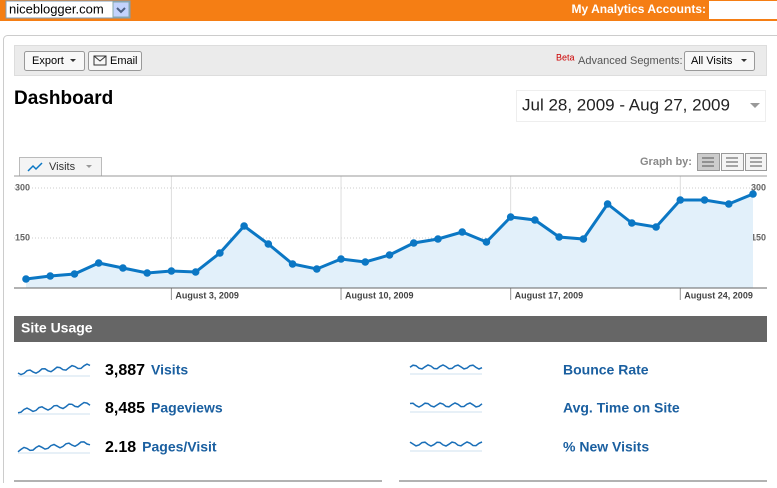 The image size is (777, 488). Describe the element at coordinates (125, 370) in the screenshot. I see `metric-value: 3,887` at that location.